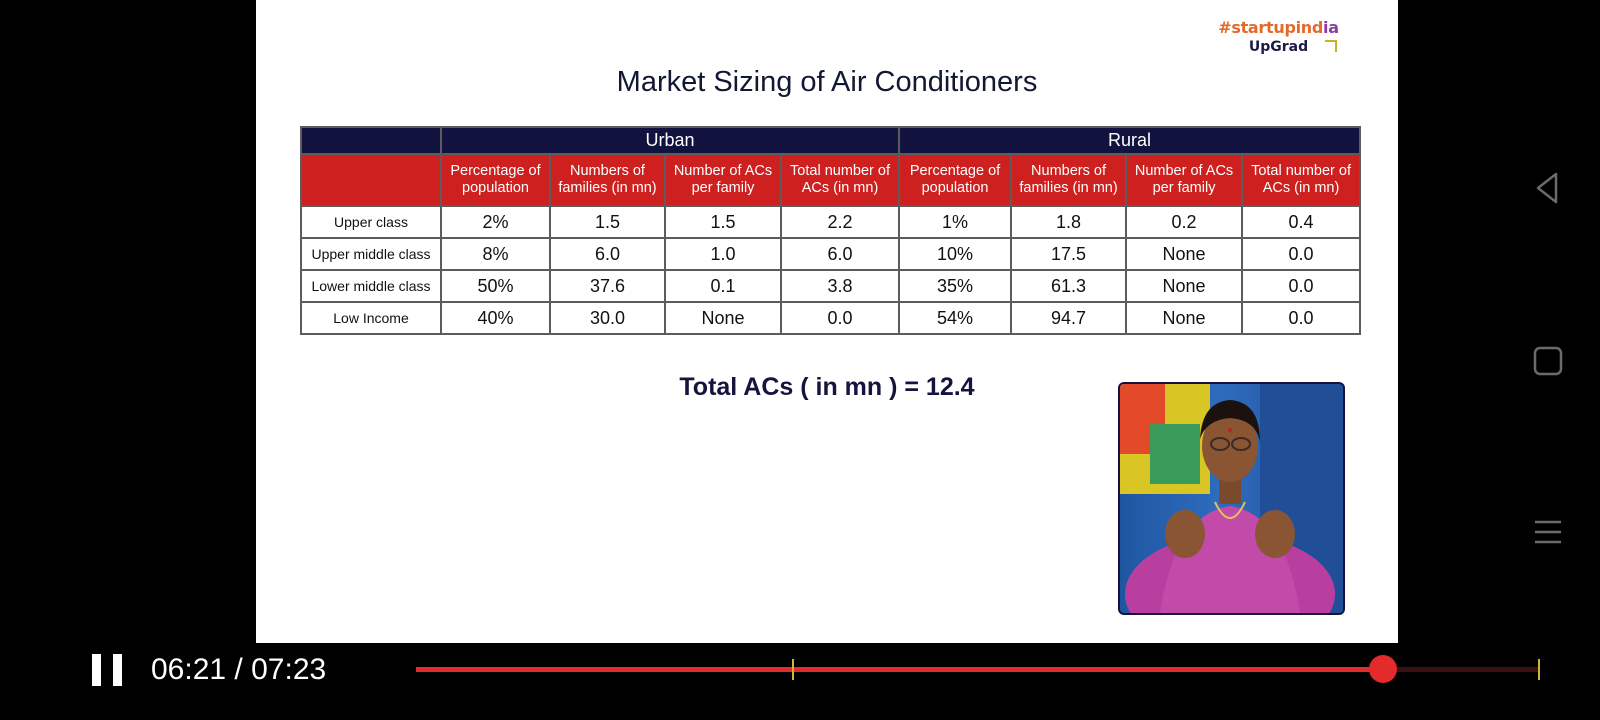 The image size is (1600, 720). I want to click on menu-nav-icon, so click(1548, 532).